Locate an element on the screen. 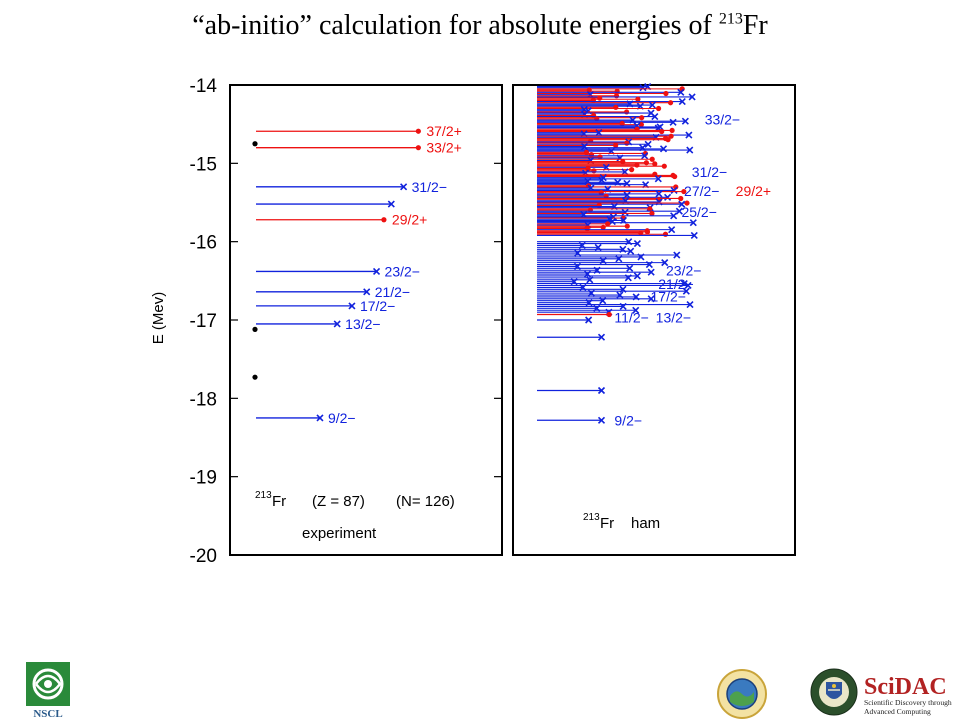 This screenshot has width=960, height=720. level-label: 33/2+ is located at coordinates (443, 148).